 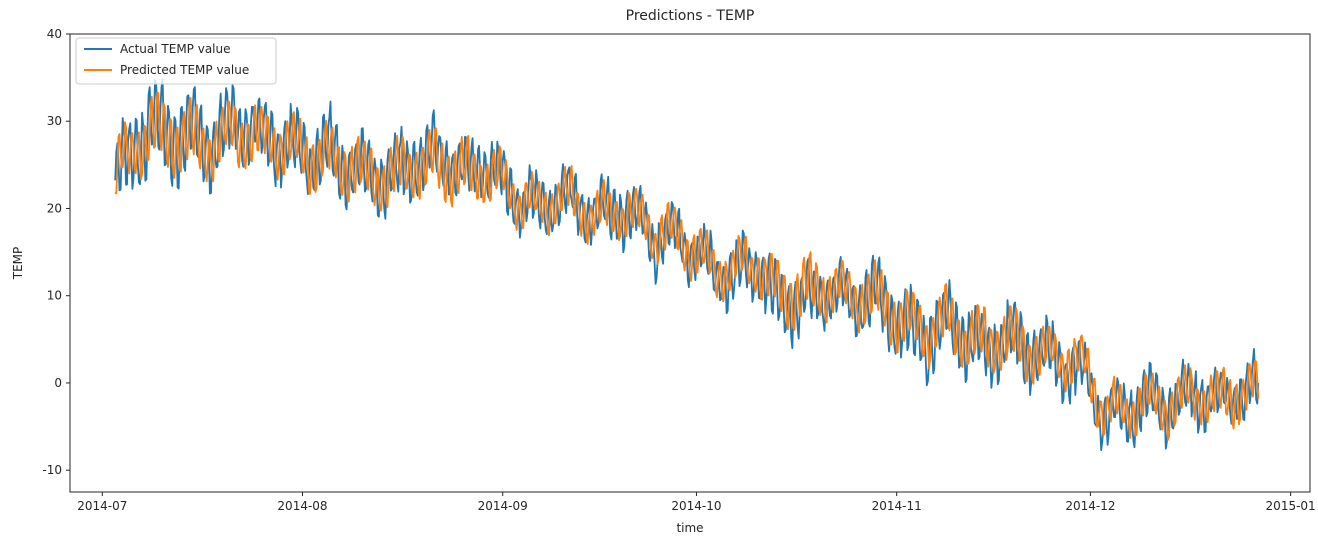 What do you see at coordinates (102, 506) in the screenshot?
I see `x-tick-label: 2014-07` at bounding box center [102, 506].